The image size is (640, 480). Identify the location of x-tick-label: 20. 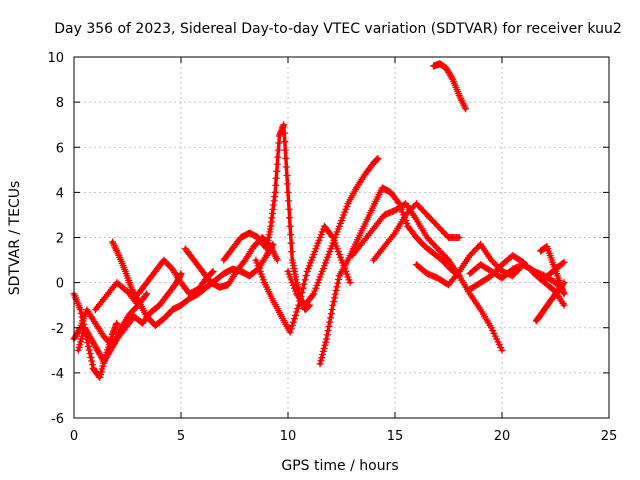
(502, 436).